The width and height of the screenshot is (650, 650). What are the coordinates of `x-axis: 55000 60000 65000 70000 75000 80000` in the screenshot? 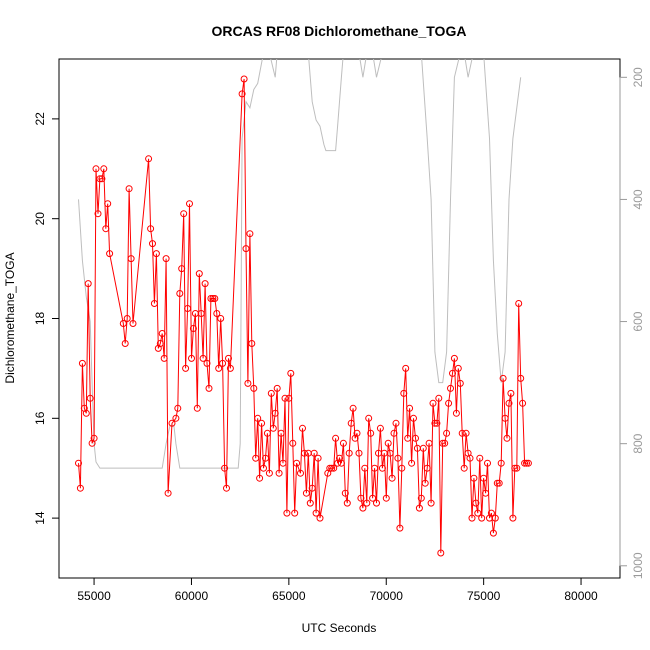 It's located at (337, 590).